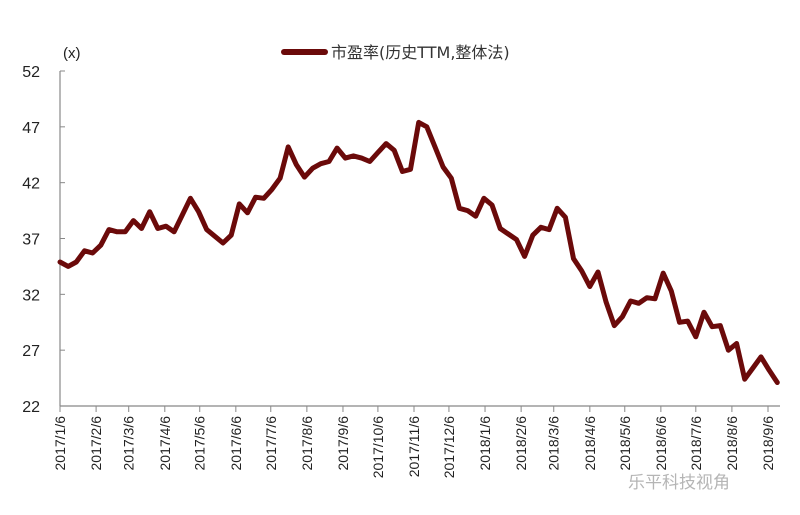  I want to click on y-tick-label: 37, so click(31, 240).